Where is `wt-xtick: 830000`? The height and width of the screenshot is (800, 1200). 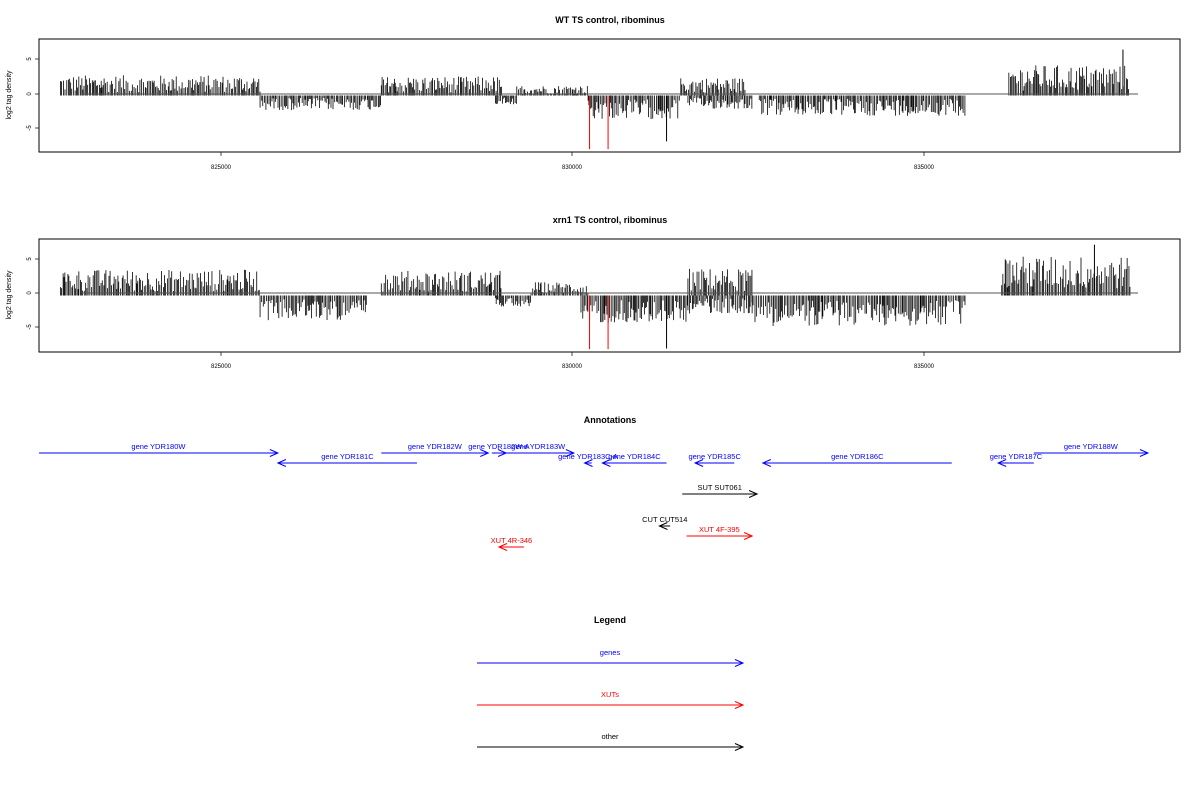
wt-xtick: 830000 is located at coordinates (572, 168).